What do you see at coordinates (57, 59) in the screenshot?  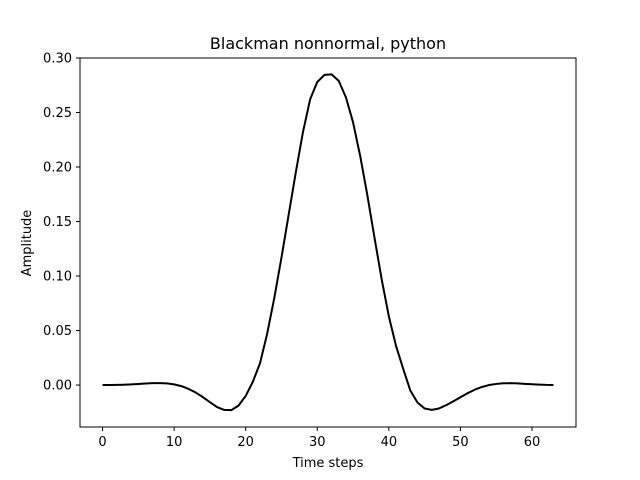 I see `y-tick-label: 0.30` at bounding box center [57, 59].